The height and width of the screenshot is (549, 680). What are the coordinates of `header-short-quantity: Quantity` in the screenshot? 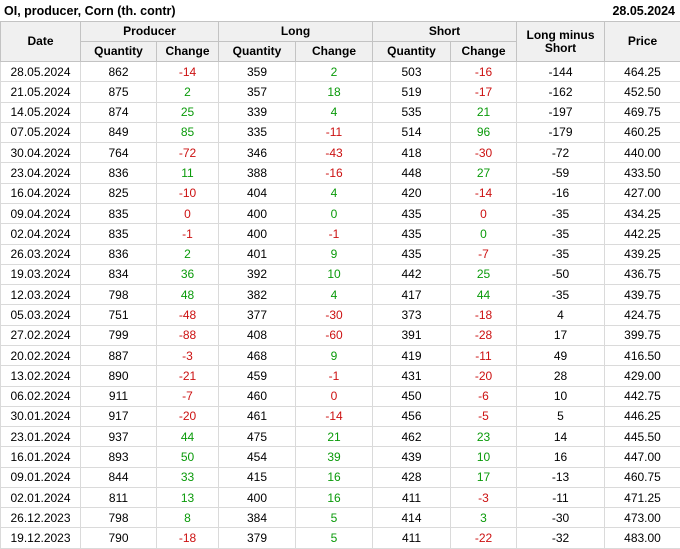 It's located at (412, 52).